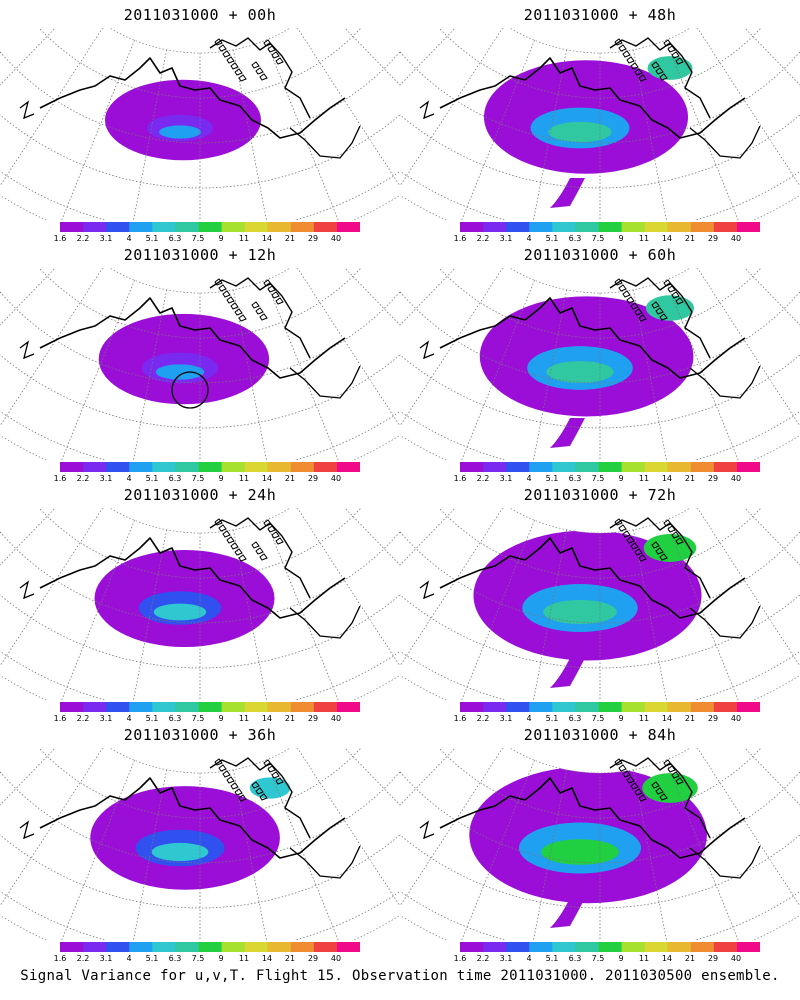  Describe the element at coordinates (598, 958) in the screenshot. I see `colorbar-label: 7.5` at that location.